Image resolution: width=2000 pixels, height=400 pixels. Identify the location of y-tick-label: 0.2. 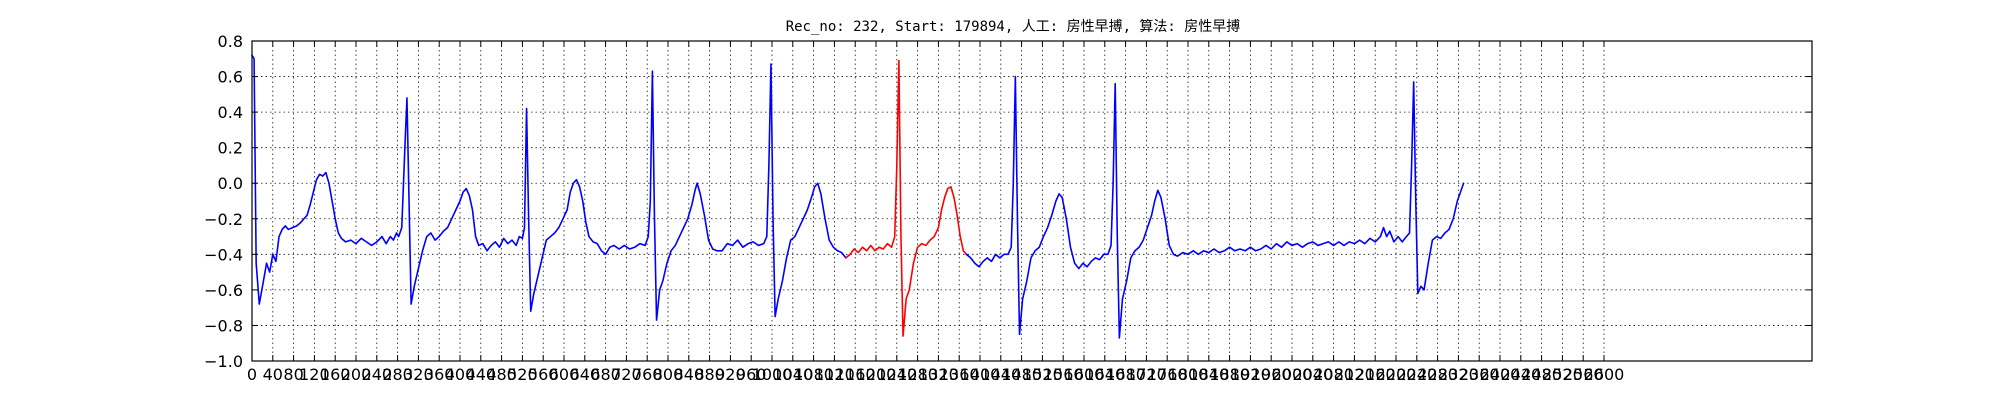
(230, 148).